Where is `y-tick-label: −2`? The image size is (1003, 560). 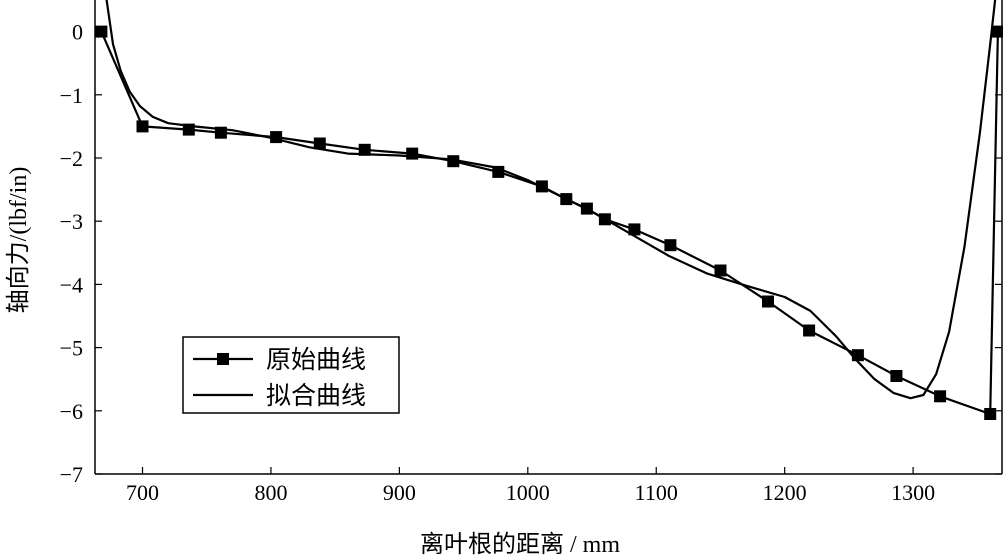 y-tick-label: −2 is located at coordinates (71, 158).